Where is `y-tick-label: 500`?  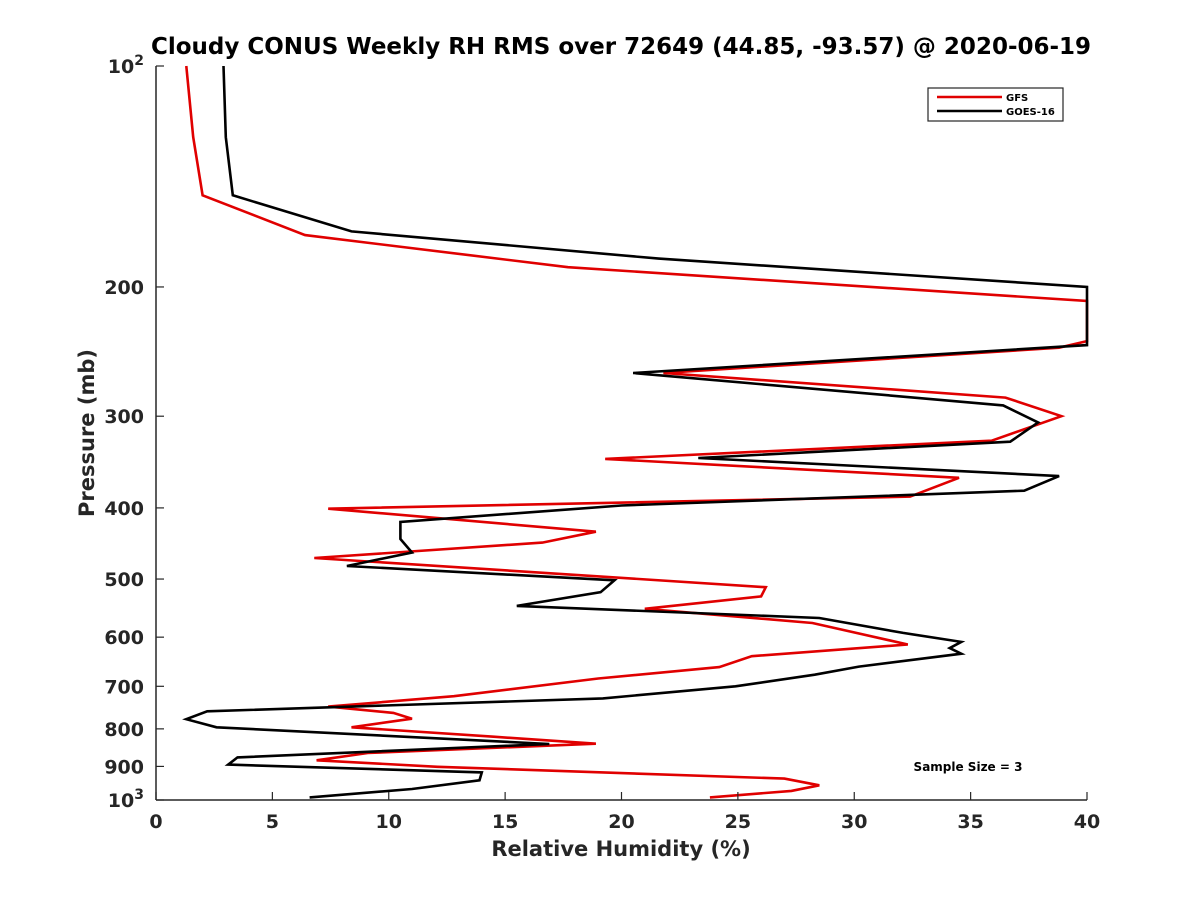
y-tick-label: 500 is located at coordinates (124, 580).